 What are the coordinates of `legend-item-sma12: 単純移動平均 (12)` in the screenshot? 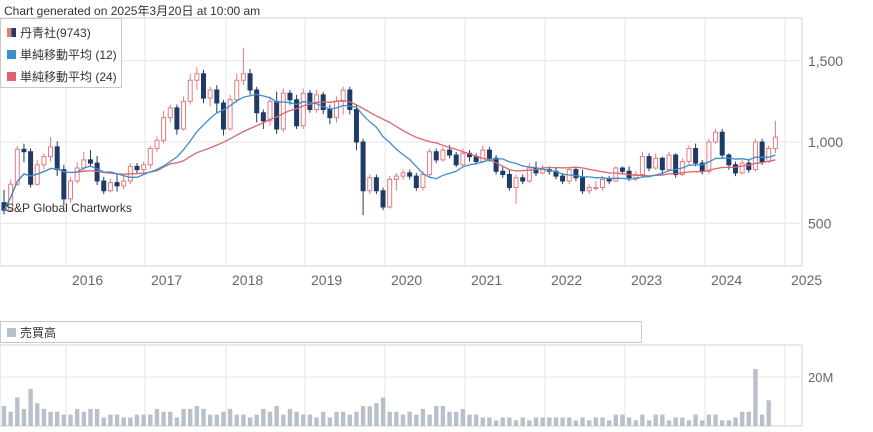 It's located at (61, 54).